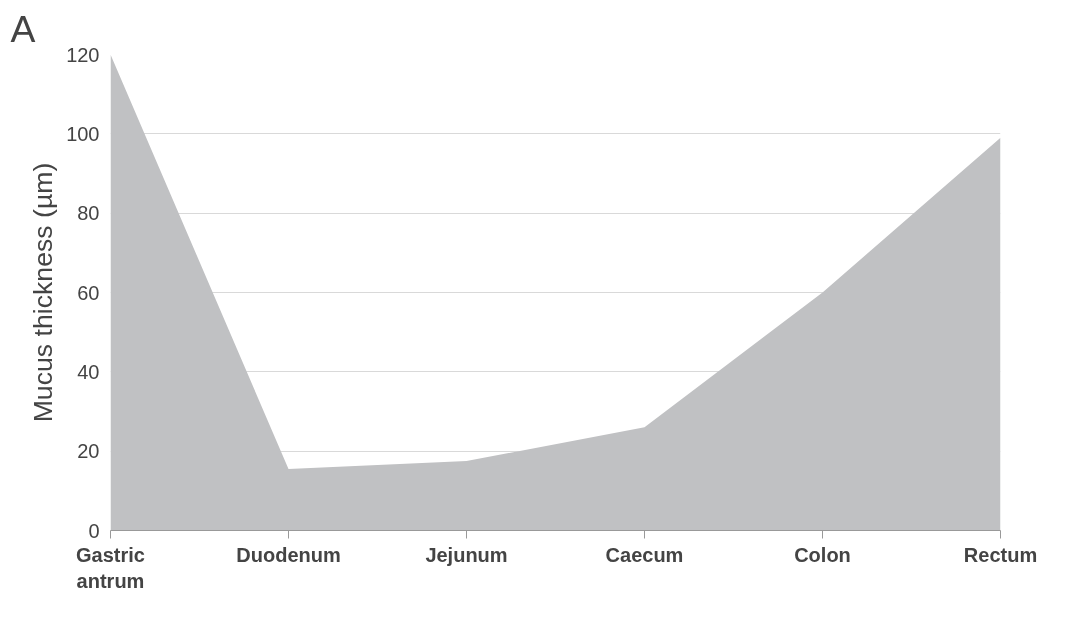  What do you see at coordinates (83, 54) in the screenshot?
I see `y-tick-label: 120` at bounding box center [83, 54].